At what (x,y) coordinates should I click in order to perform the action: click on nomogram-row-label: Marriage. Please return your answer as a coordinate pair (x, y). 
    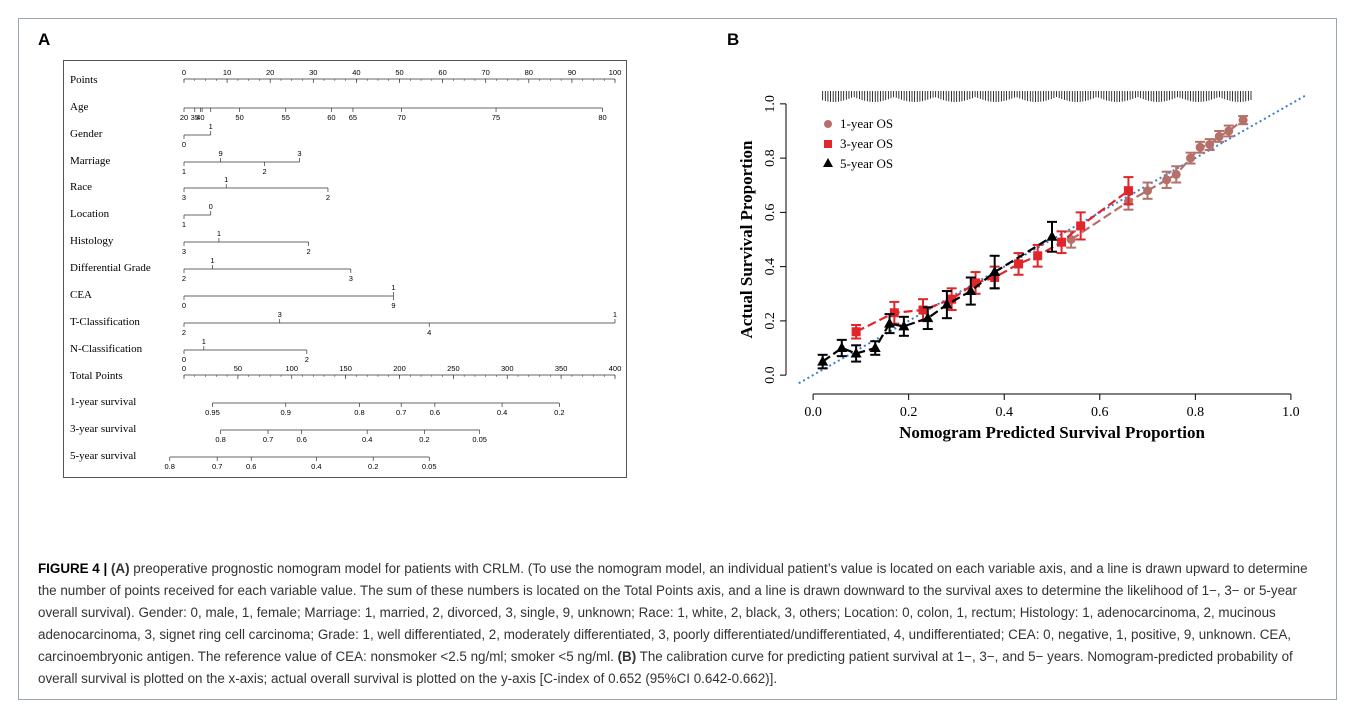
    Looking at the image, I should click on (90, 161).